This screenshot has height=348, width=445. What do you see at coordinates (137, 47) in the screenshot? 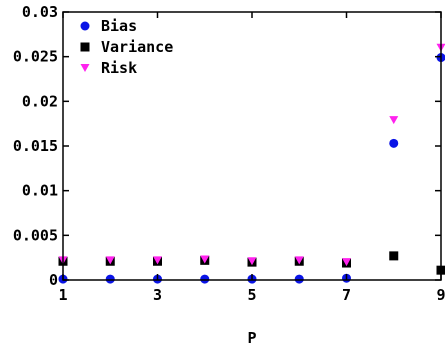
I see `legend-variance-label: Variance` at bounding box center [137, 47].